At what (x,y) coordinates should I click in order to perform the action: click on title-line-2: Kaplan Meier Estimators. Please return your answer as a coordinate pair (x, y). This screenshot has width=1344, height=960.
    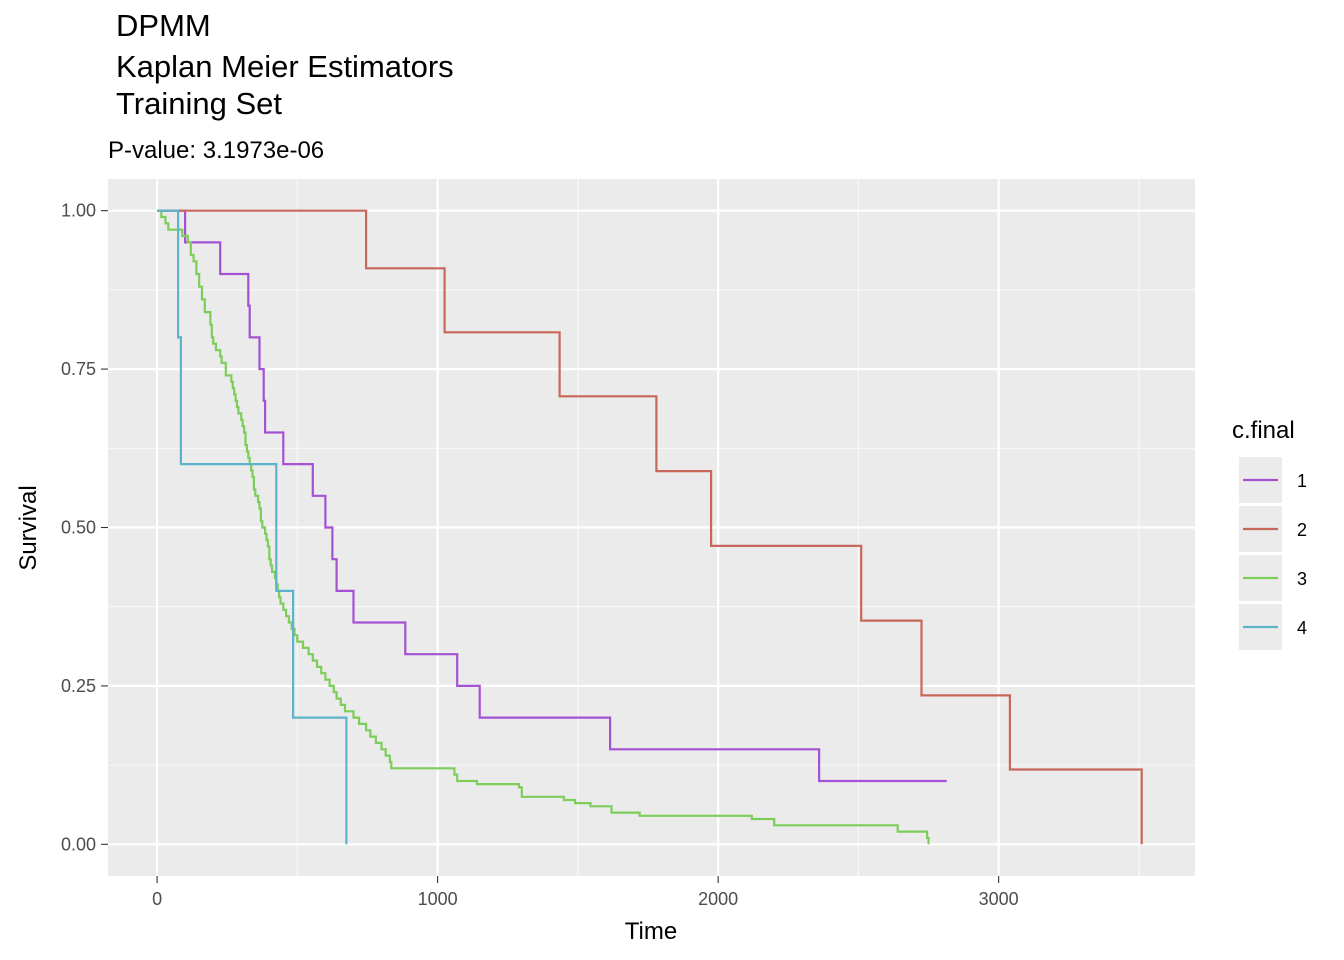
    Looking at the image, I should click on (285, 66).